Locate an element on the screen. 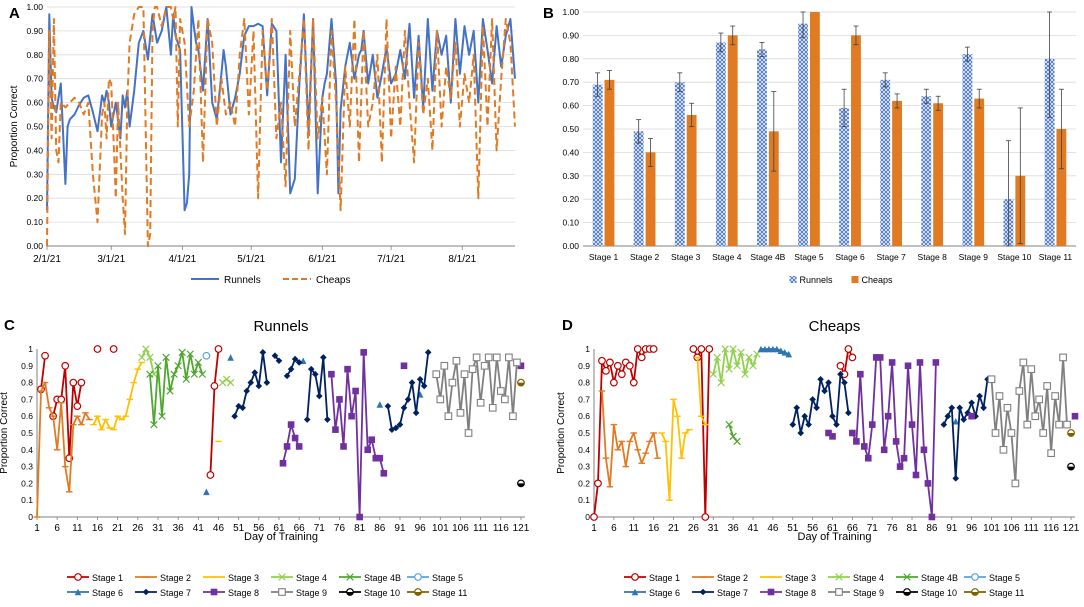 This screenshot has width=1084, height=607. y-tick-label: 1 is located at coordinates (30, 349).